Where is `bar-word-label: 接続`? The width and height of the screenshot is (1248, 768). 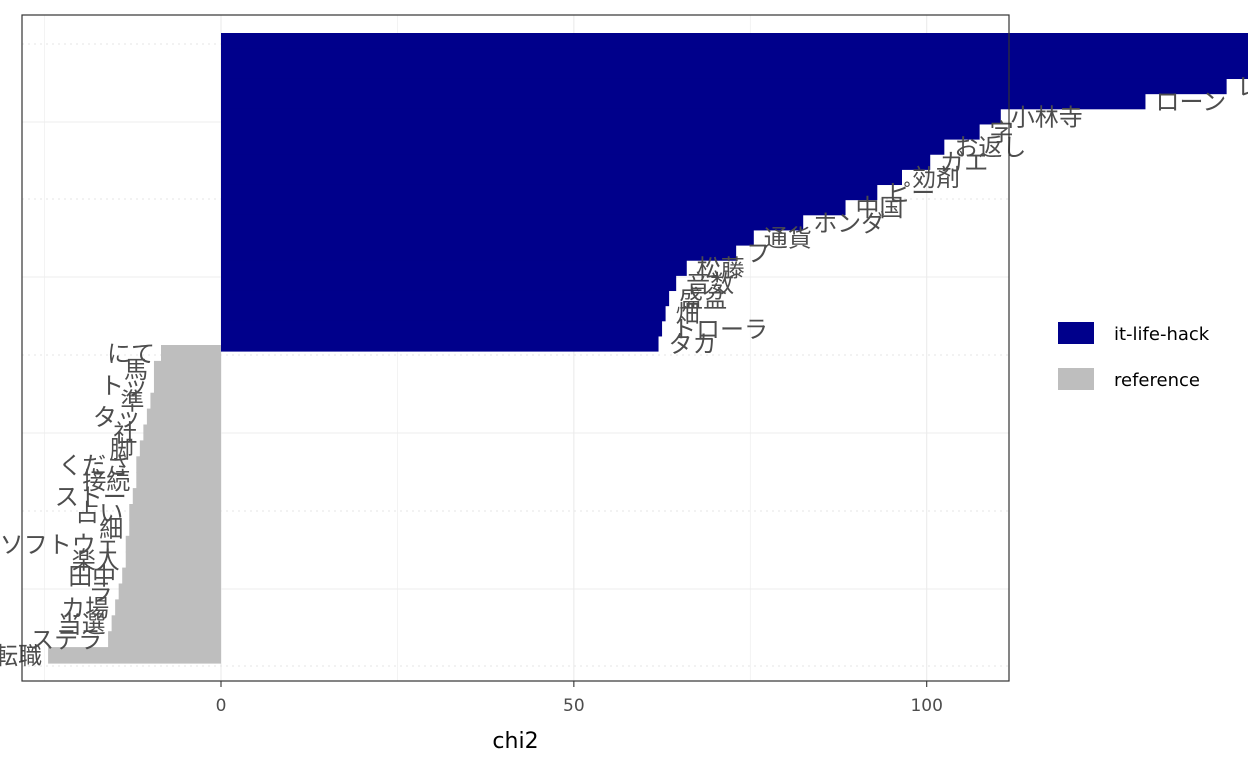 bar-word-label: 接続 is located at coordinates (106, 481).